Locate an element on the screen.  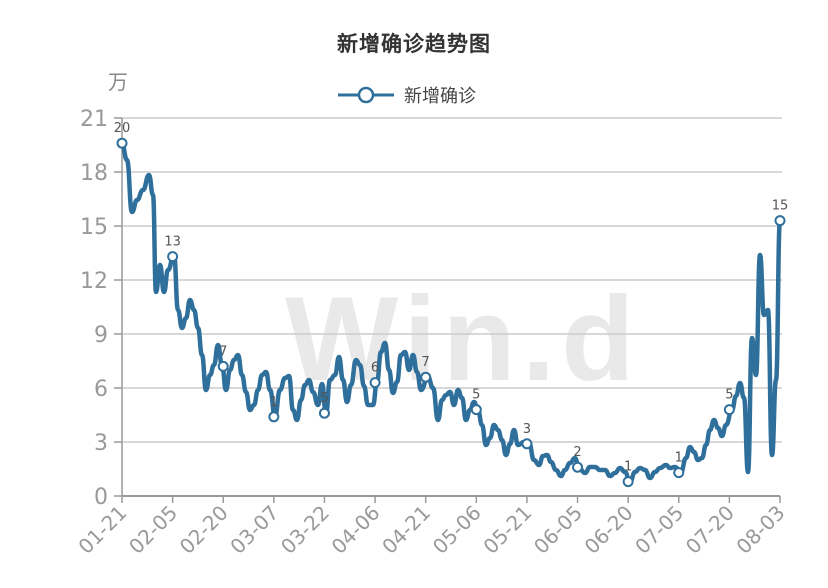
data-label: 13 is located at coordinates (172, 242).